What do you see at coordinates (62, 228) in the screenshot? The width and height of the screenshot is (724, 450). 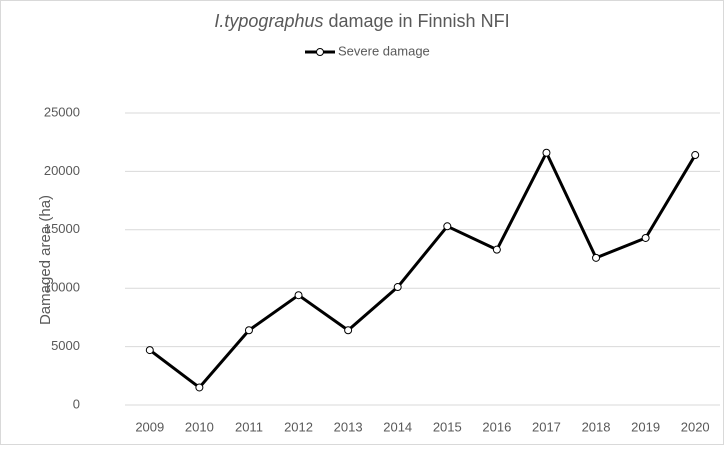 I see `y-tick-label: 15000` at bounding box center [62, 228].